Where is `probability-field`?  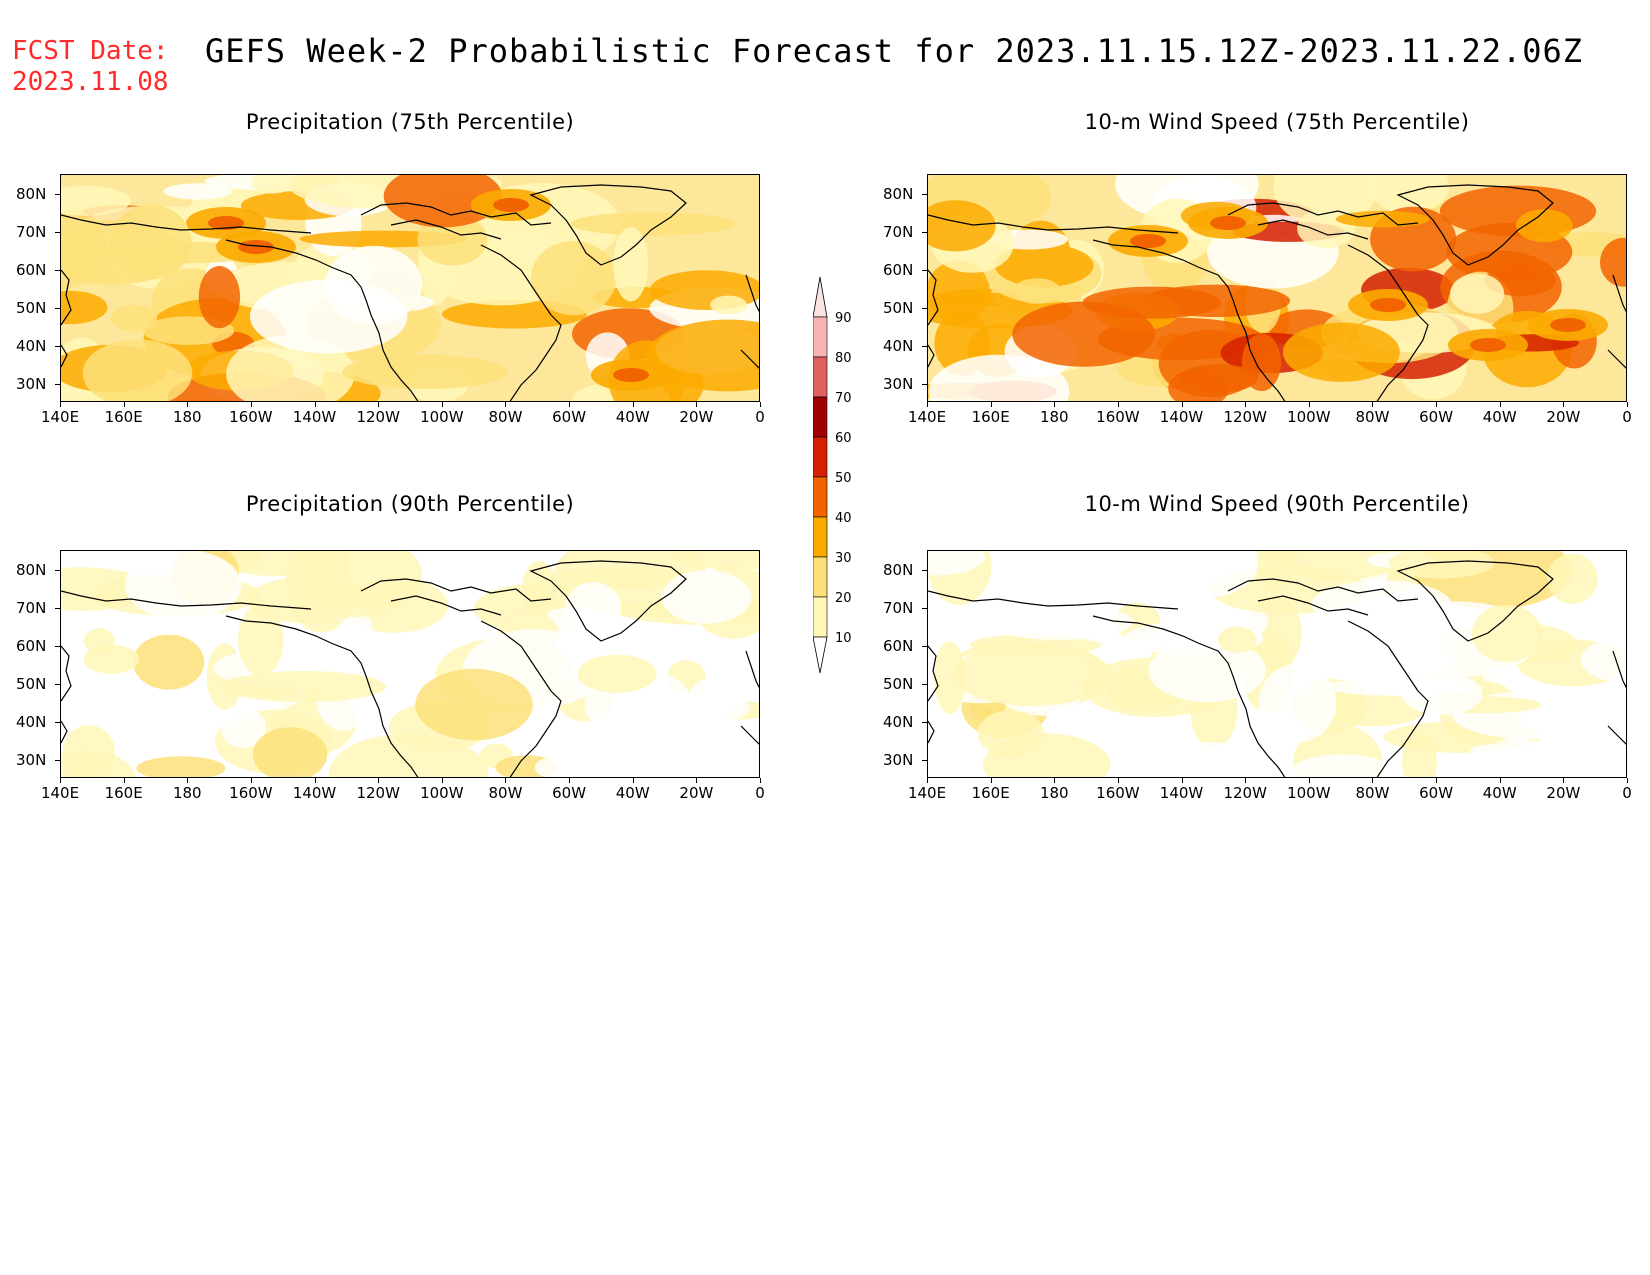 probability-field is located at coordinates (1277, 664).